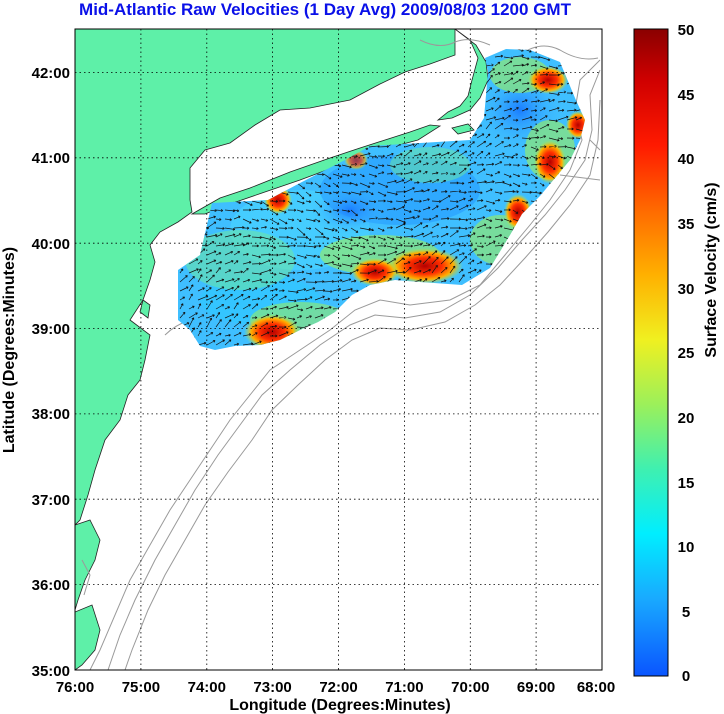  I want to click on colorbar-tick-label: 45, so click(686, 95).